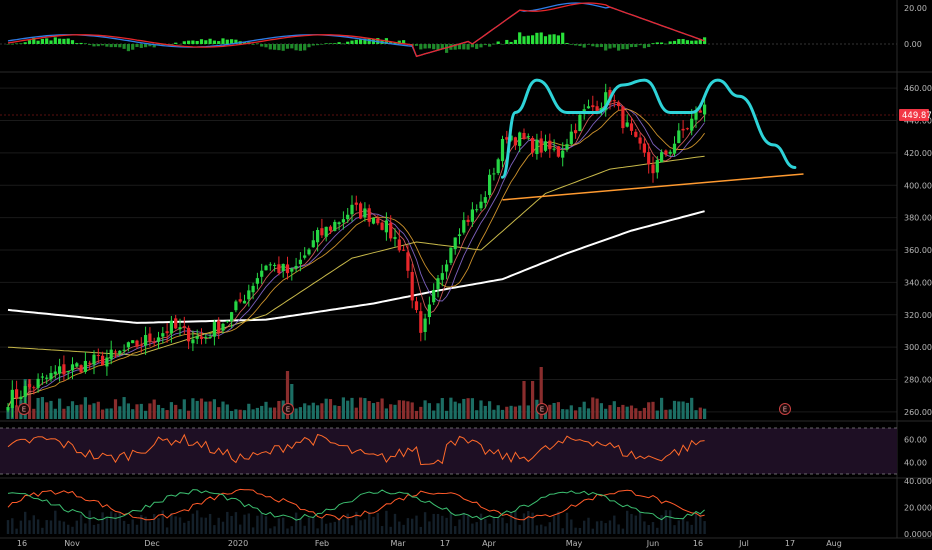 Image resolution: width=932 pixels, height=550 pixels. What do you see at coordinates (918, 153) in the screenshot?
I see `y-tick-label: 420.00` at bounding box center [918, 153].